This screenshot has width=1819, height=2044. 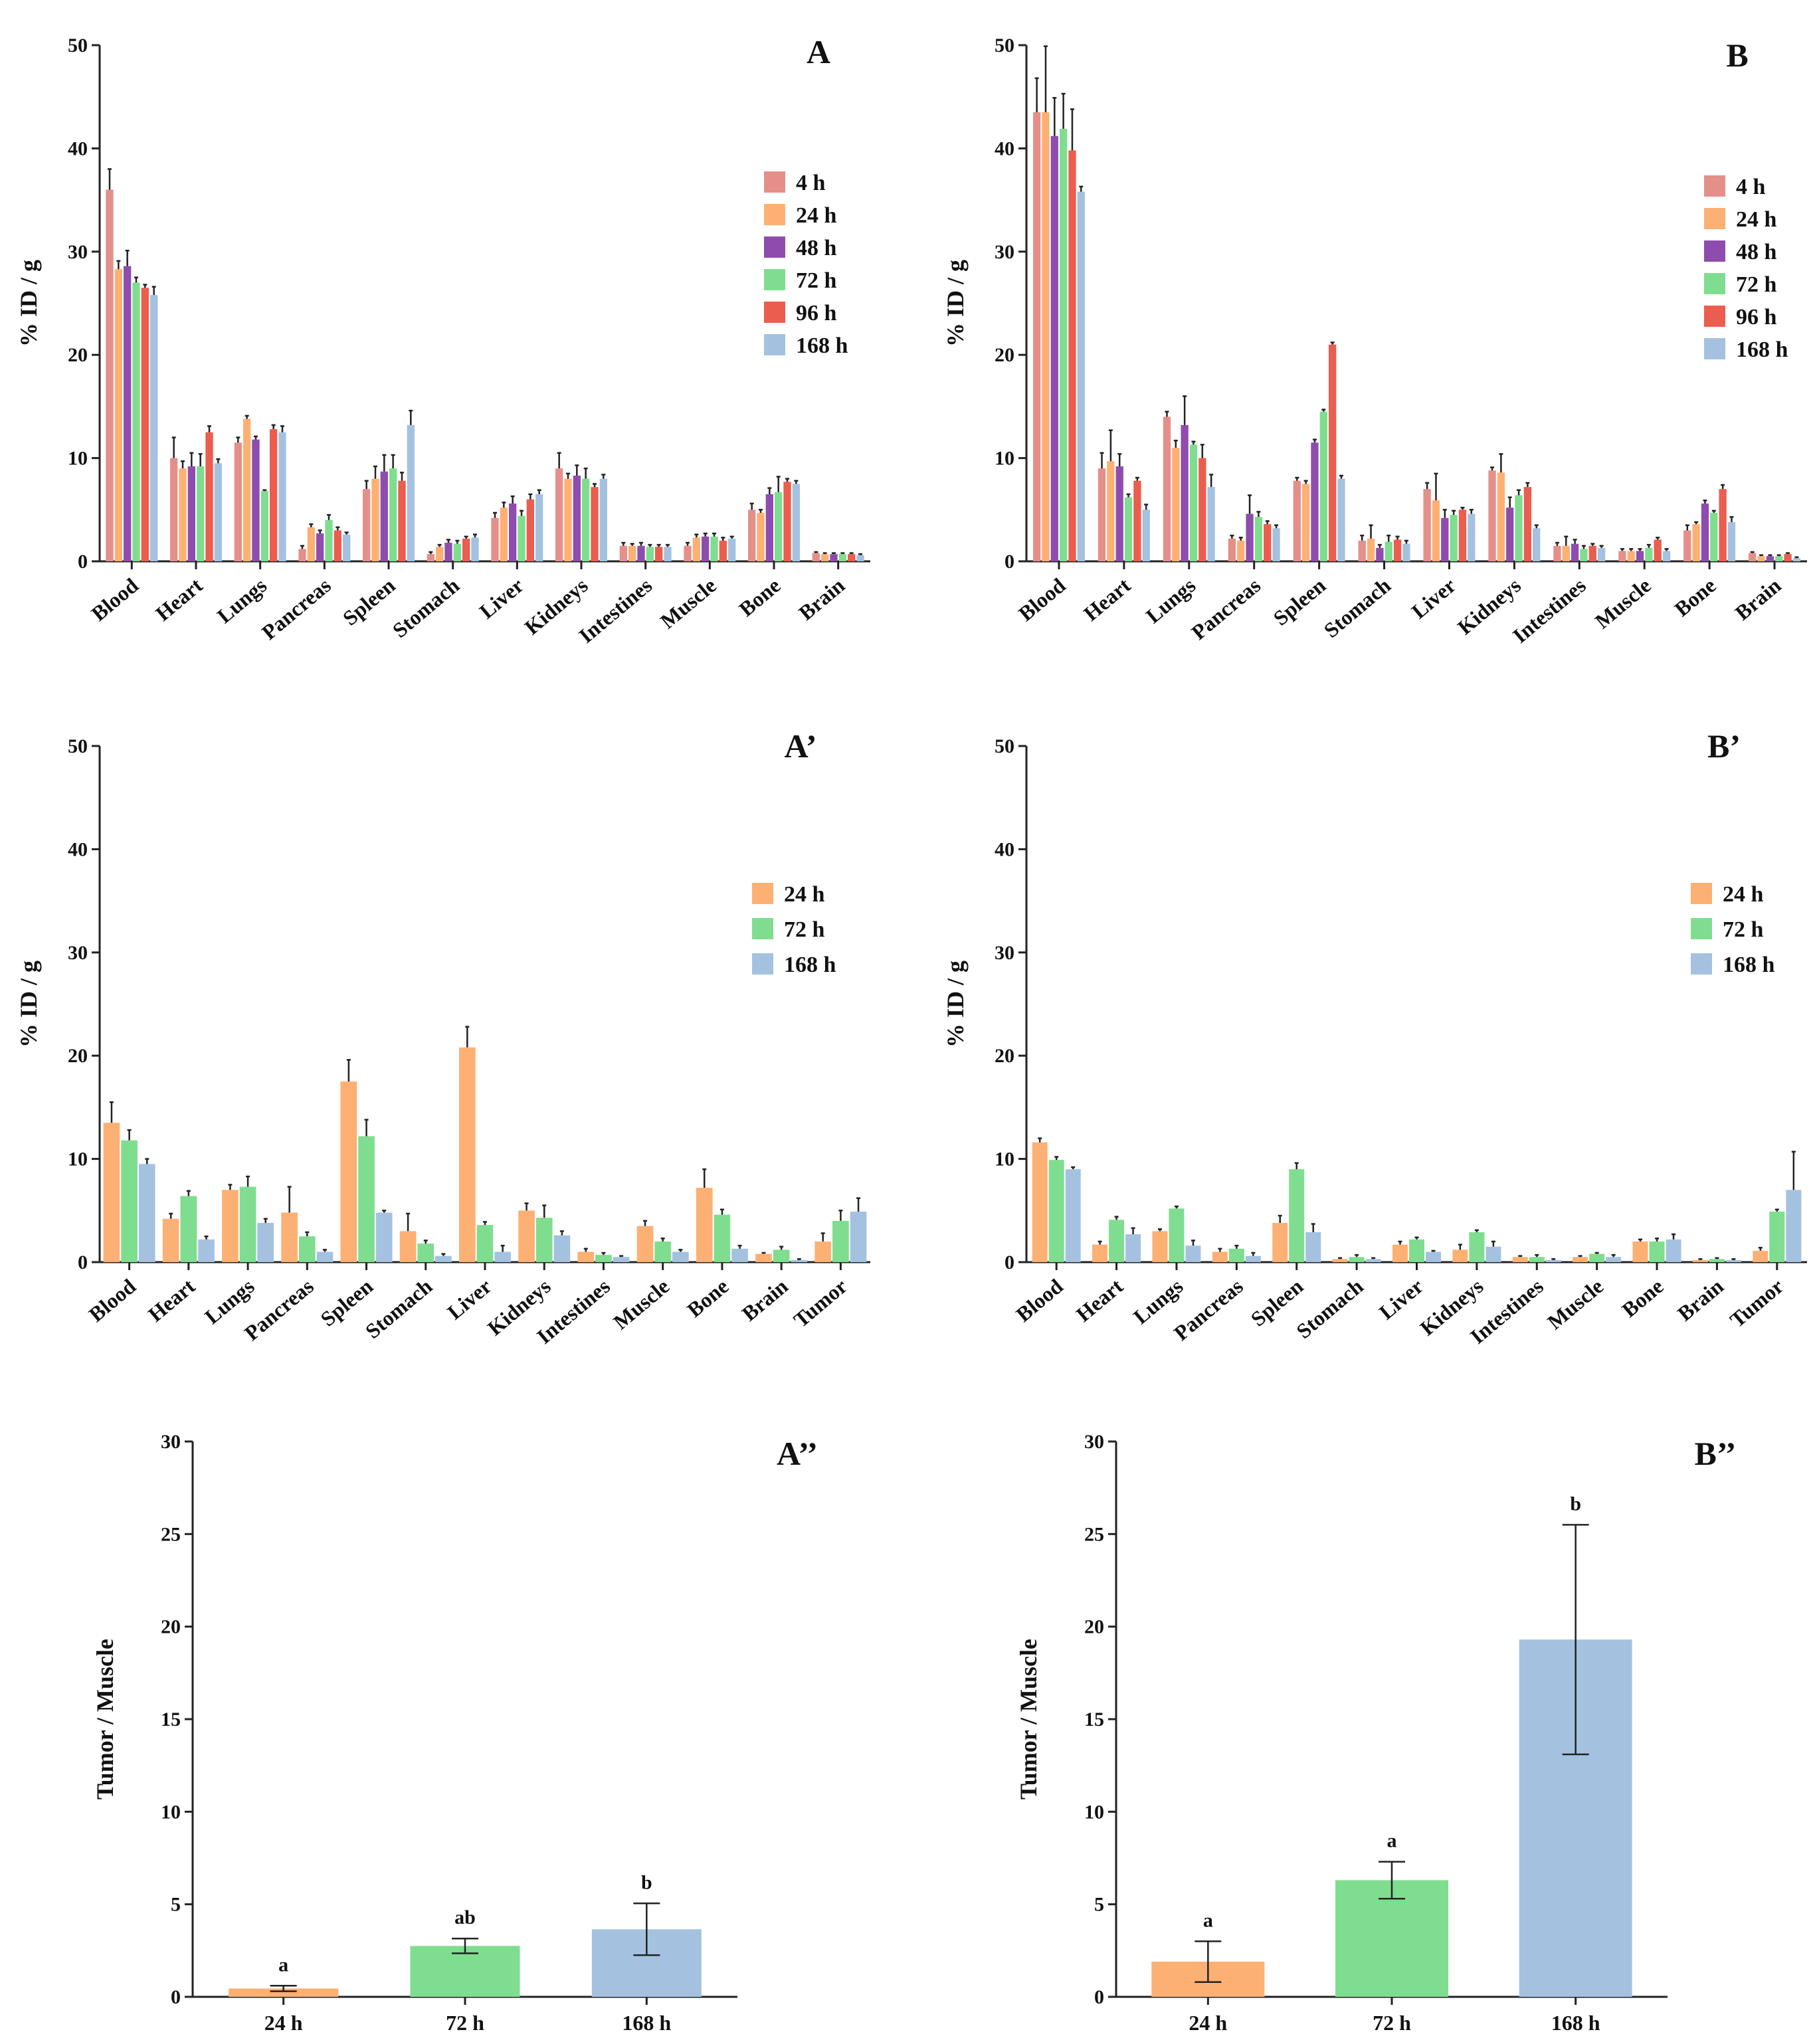 I want to click on y-tick-label: 30, so click(x=1005, y=252).